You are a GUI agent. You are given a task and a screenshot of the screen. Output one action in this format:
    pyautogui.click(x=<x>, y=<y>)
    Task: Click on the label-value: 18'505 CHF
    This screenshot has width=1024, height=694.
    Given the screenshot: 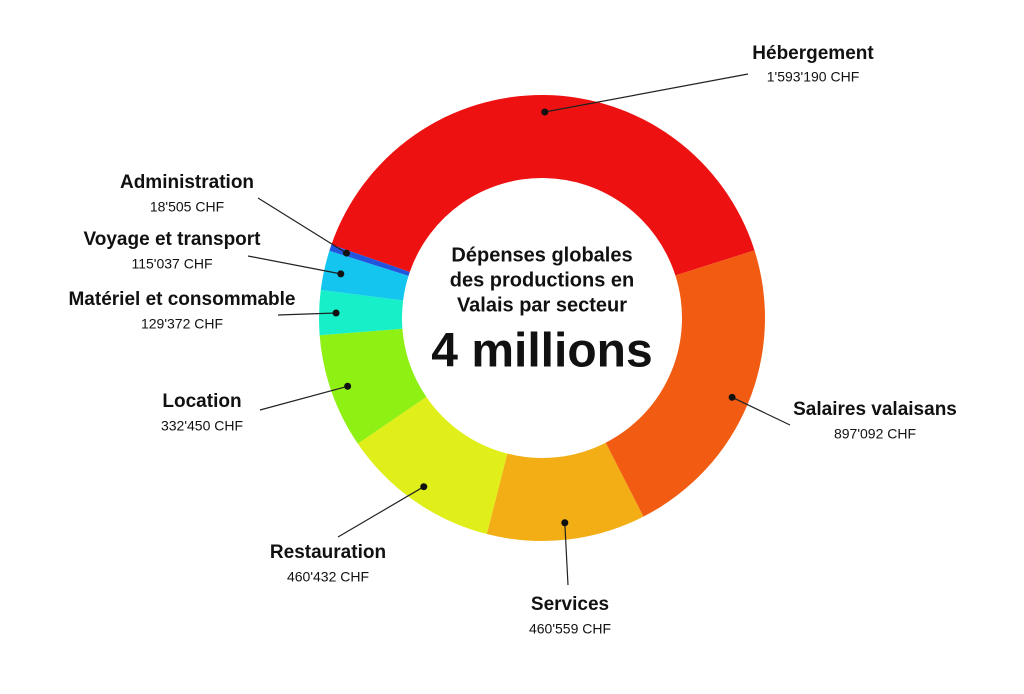 What is the action you would take?
    pyautogui.click(x=187, y=207)
    